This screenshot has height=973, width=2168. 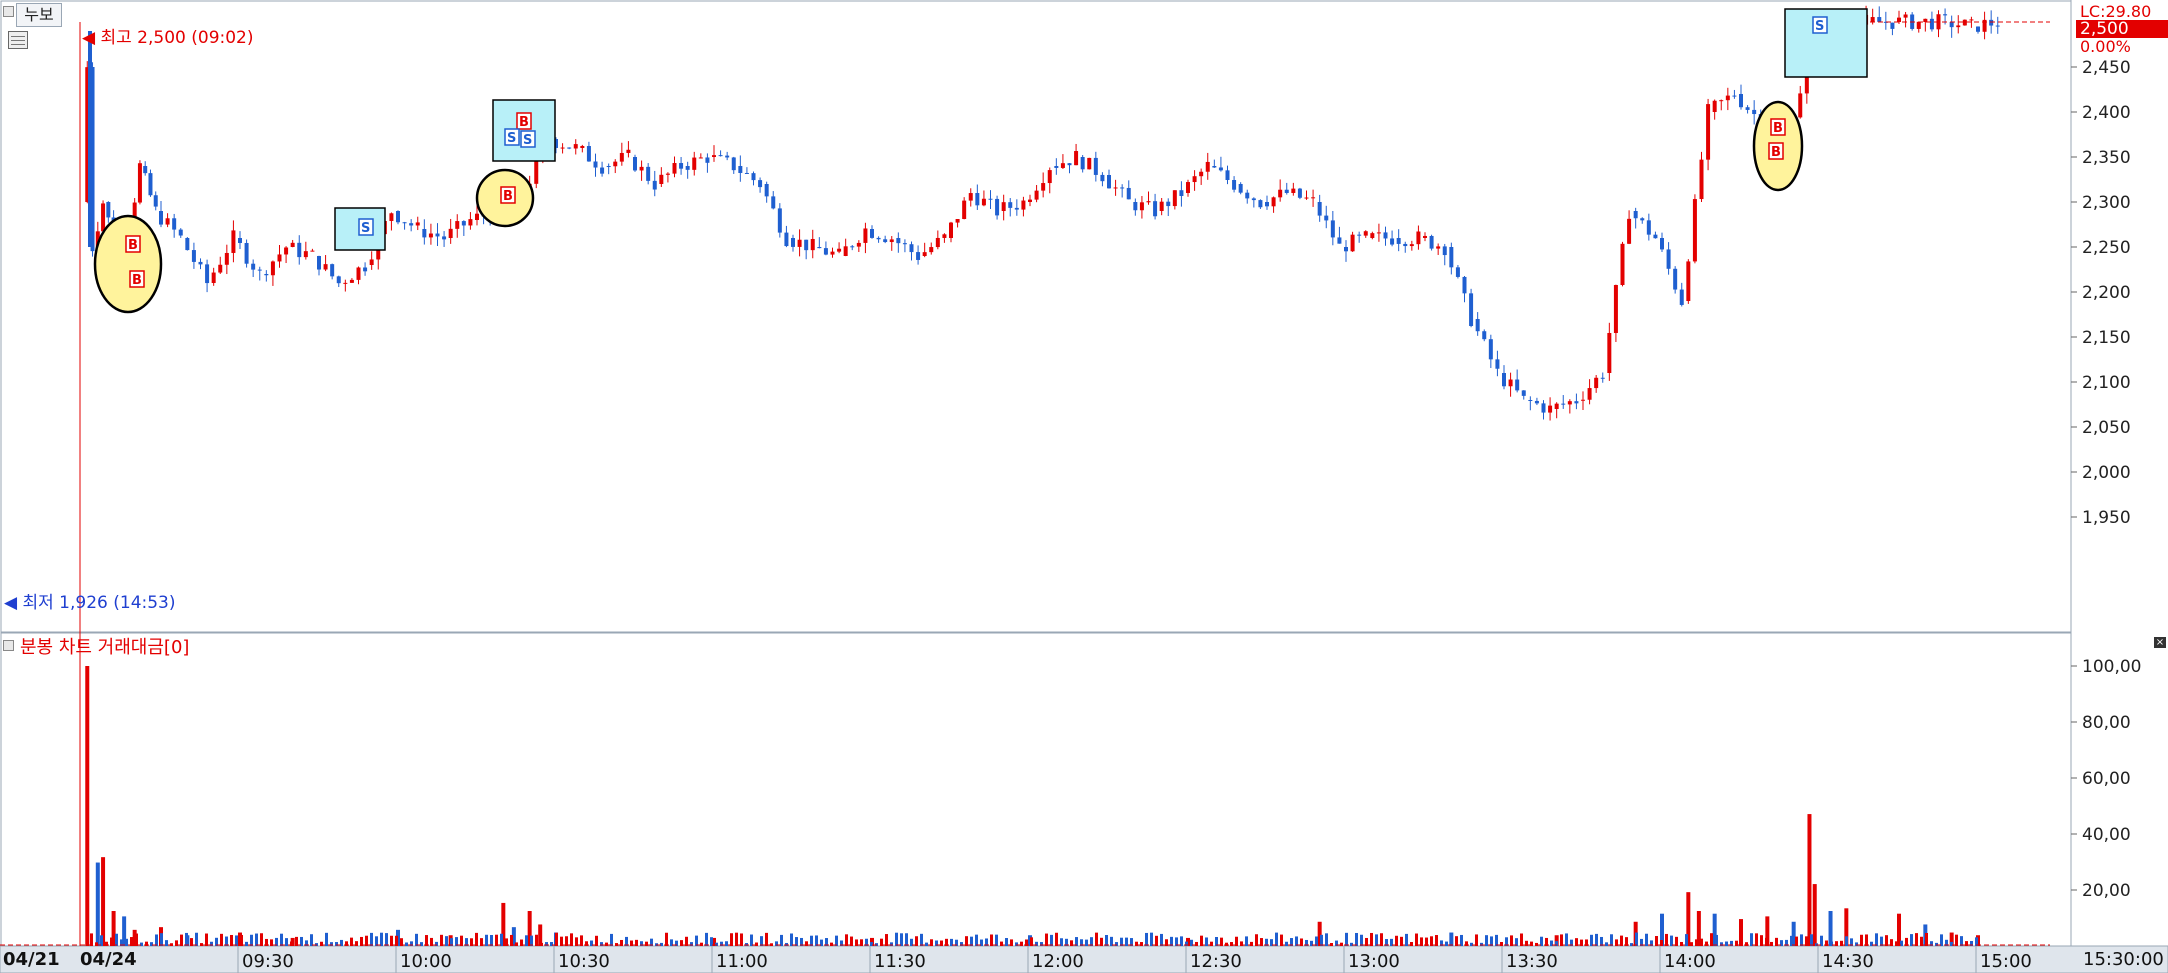 I want to click on time-tick-label: 11:30, so click(x=900, y=961).